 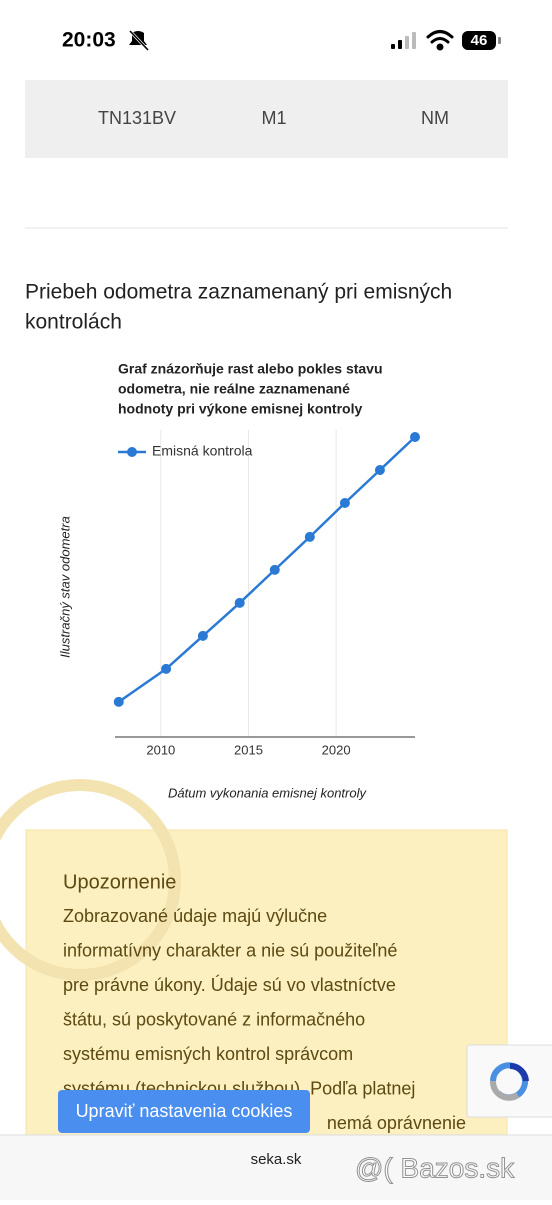 I want to click on table-cell: M1, so click(x=273, y=118).